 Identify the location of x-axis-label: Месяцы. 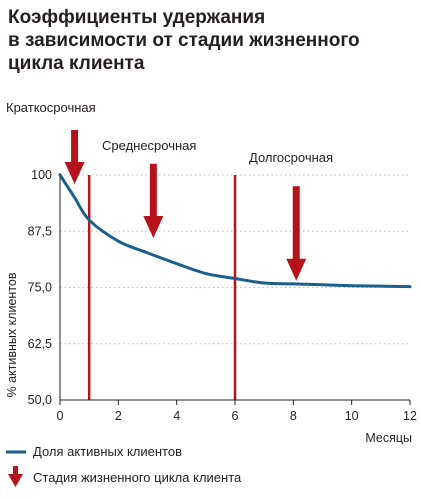
(388, 438).